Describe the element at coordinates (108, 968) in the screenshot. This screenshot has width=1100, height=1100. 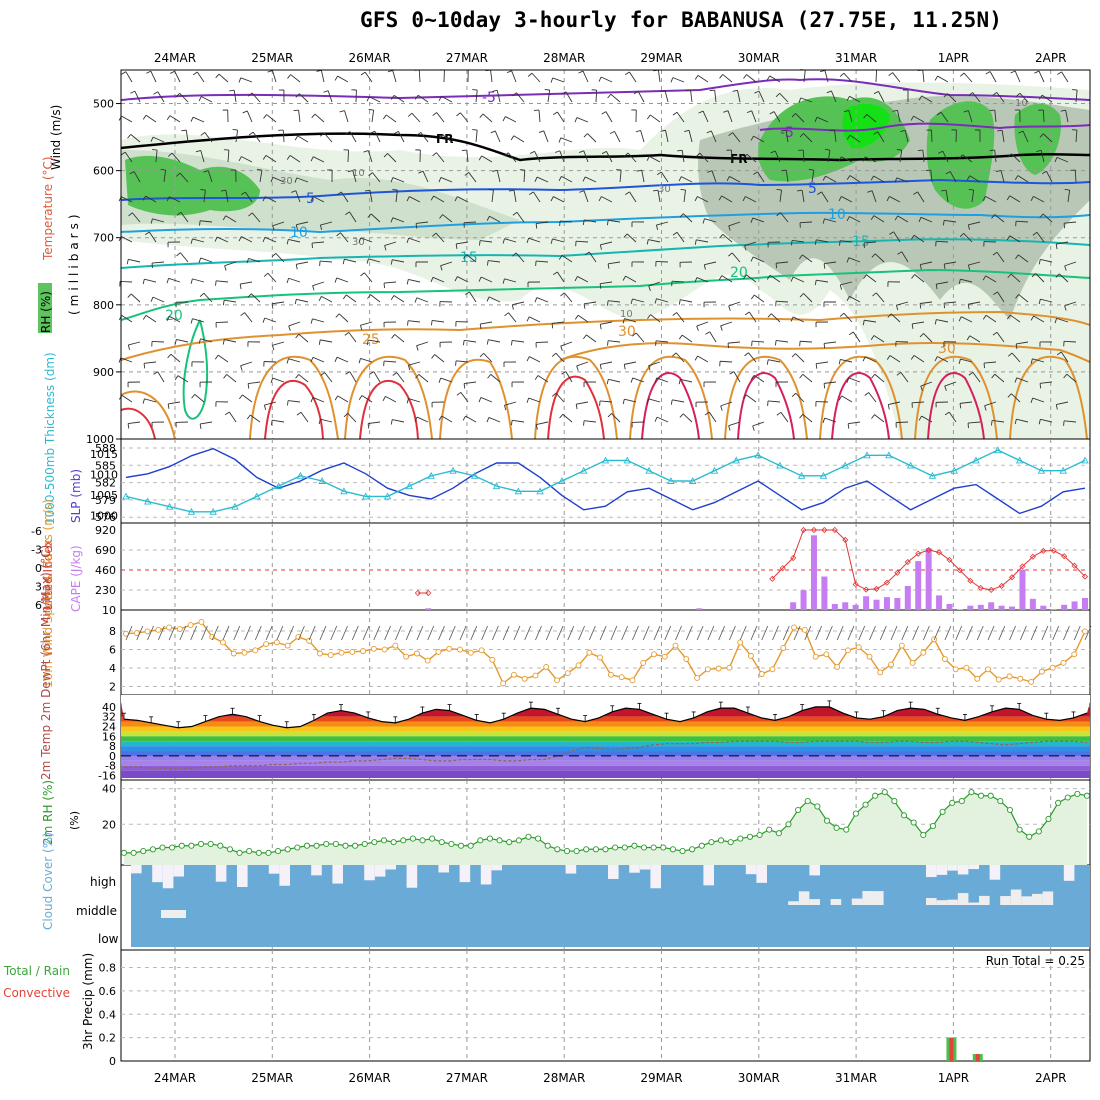
I see `precip-tick-label: 0.8` at that location.